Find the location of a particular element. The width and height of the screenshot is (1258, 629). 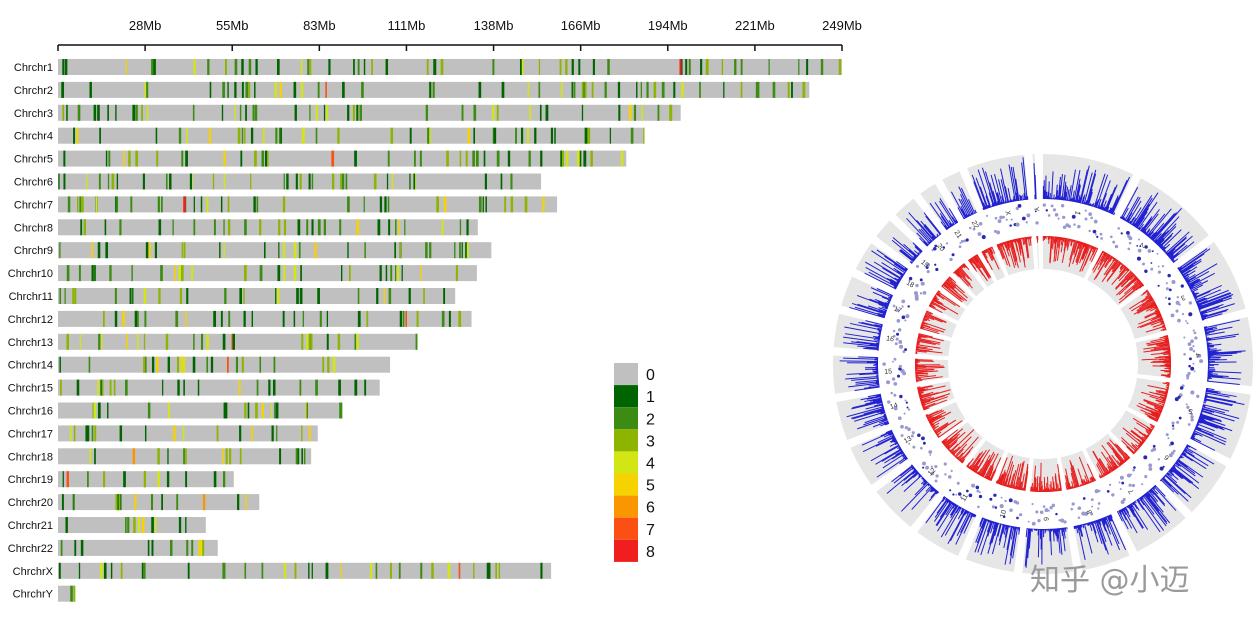

circos-sector-label: 6 is located at coordinates (1166, 457).